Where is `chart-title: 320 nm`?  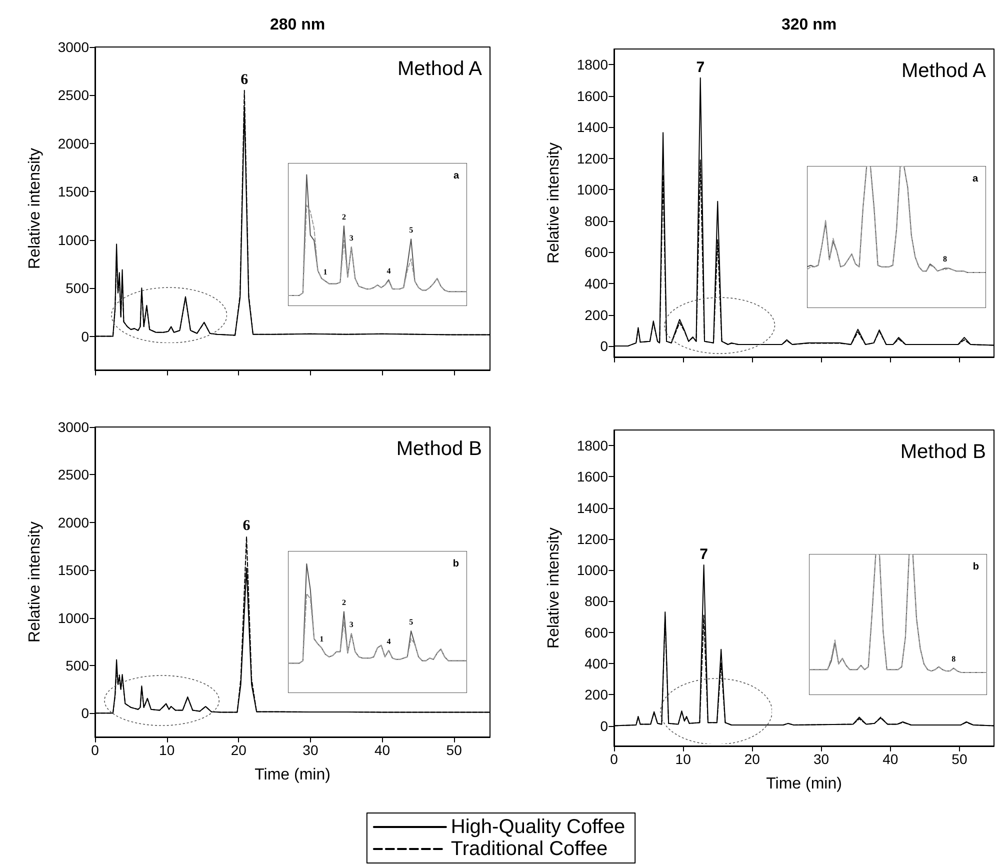 chart-title: 320 nm is located at coordinates (809, 25).